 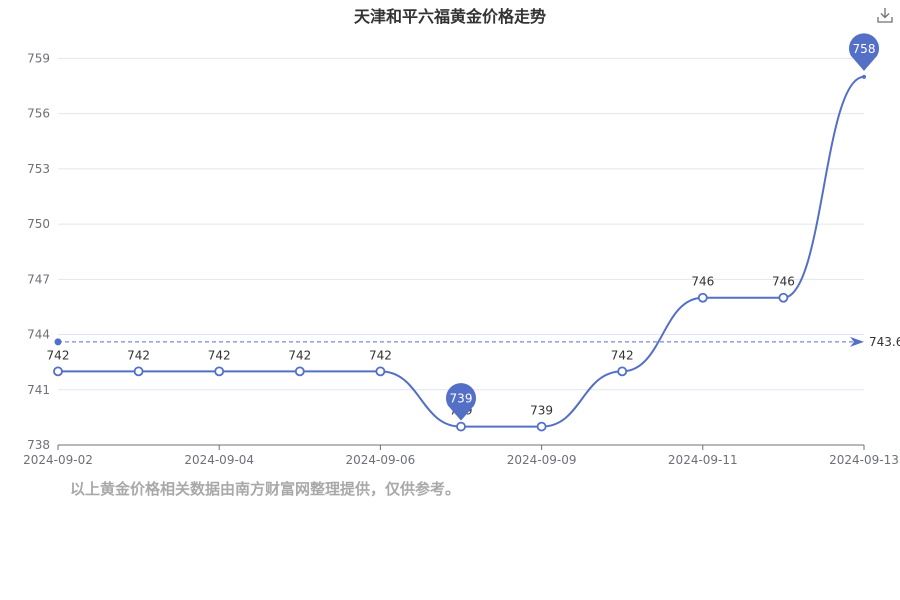 I want to click on min-marker, so click(x=461, y=402).